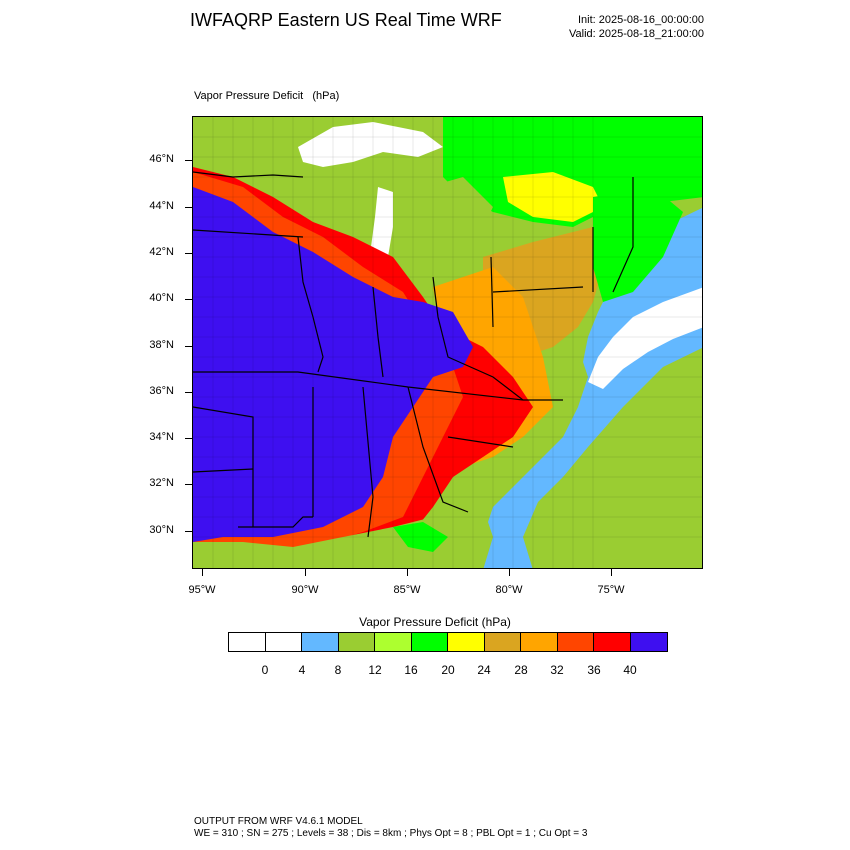  I want to click on colorbar-label: 4, so click(302, 670).